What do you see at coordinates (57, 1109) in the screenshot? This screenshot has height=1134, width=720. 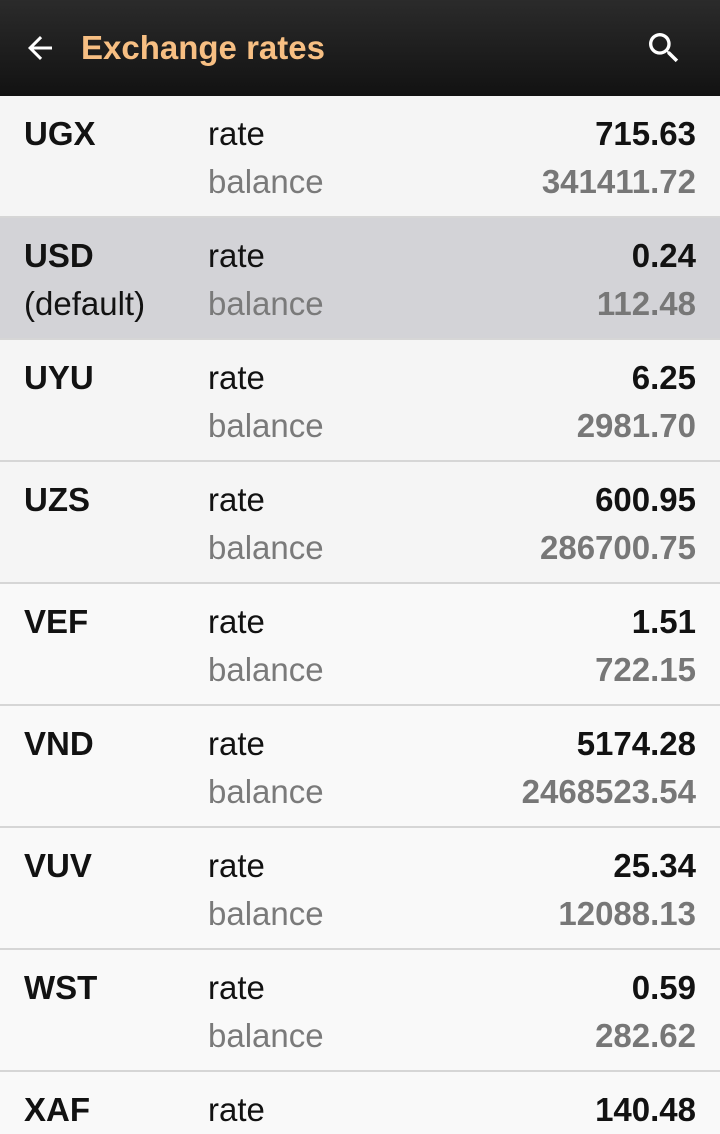 I see `currency-code: XAF` at bounding box center [57, 1109].